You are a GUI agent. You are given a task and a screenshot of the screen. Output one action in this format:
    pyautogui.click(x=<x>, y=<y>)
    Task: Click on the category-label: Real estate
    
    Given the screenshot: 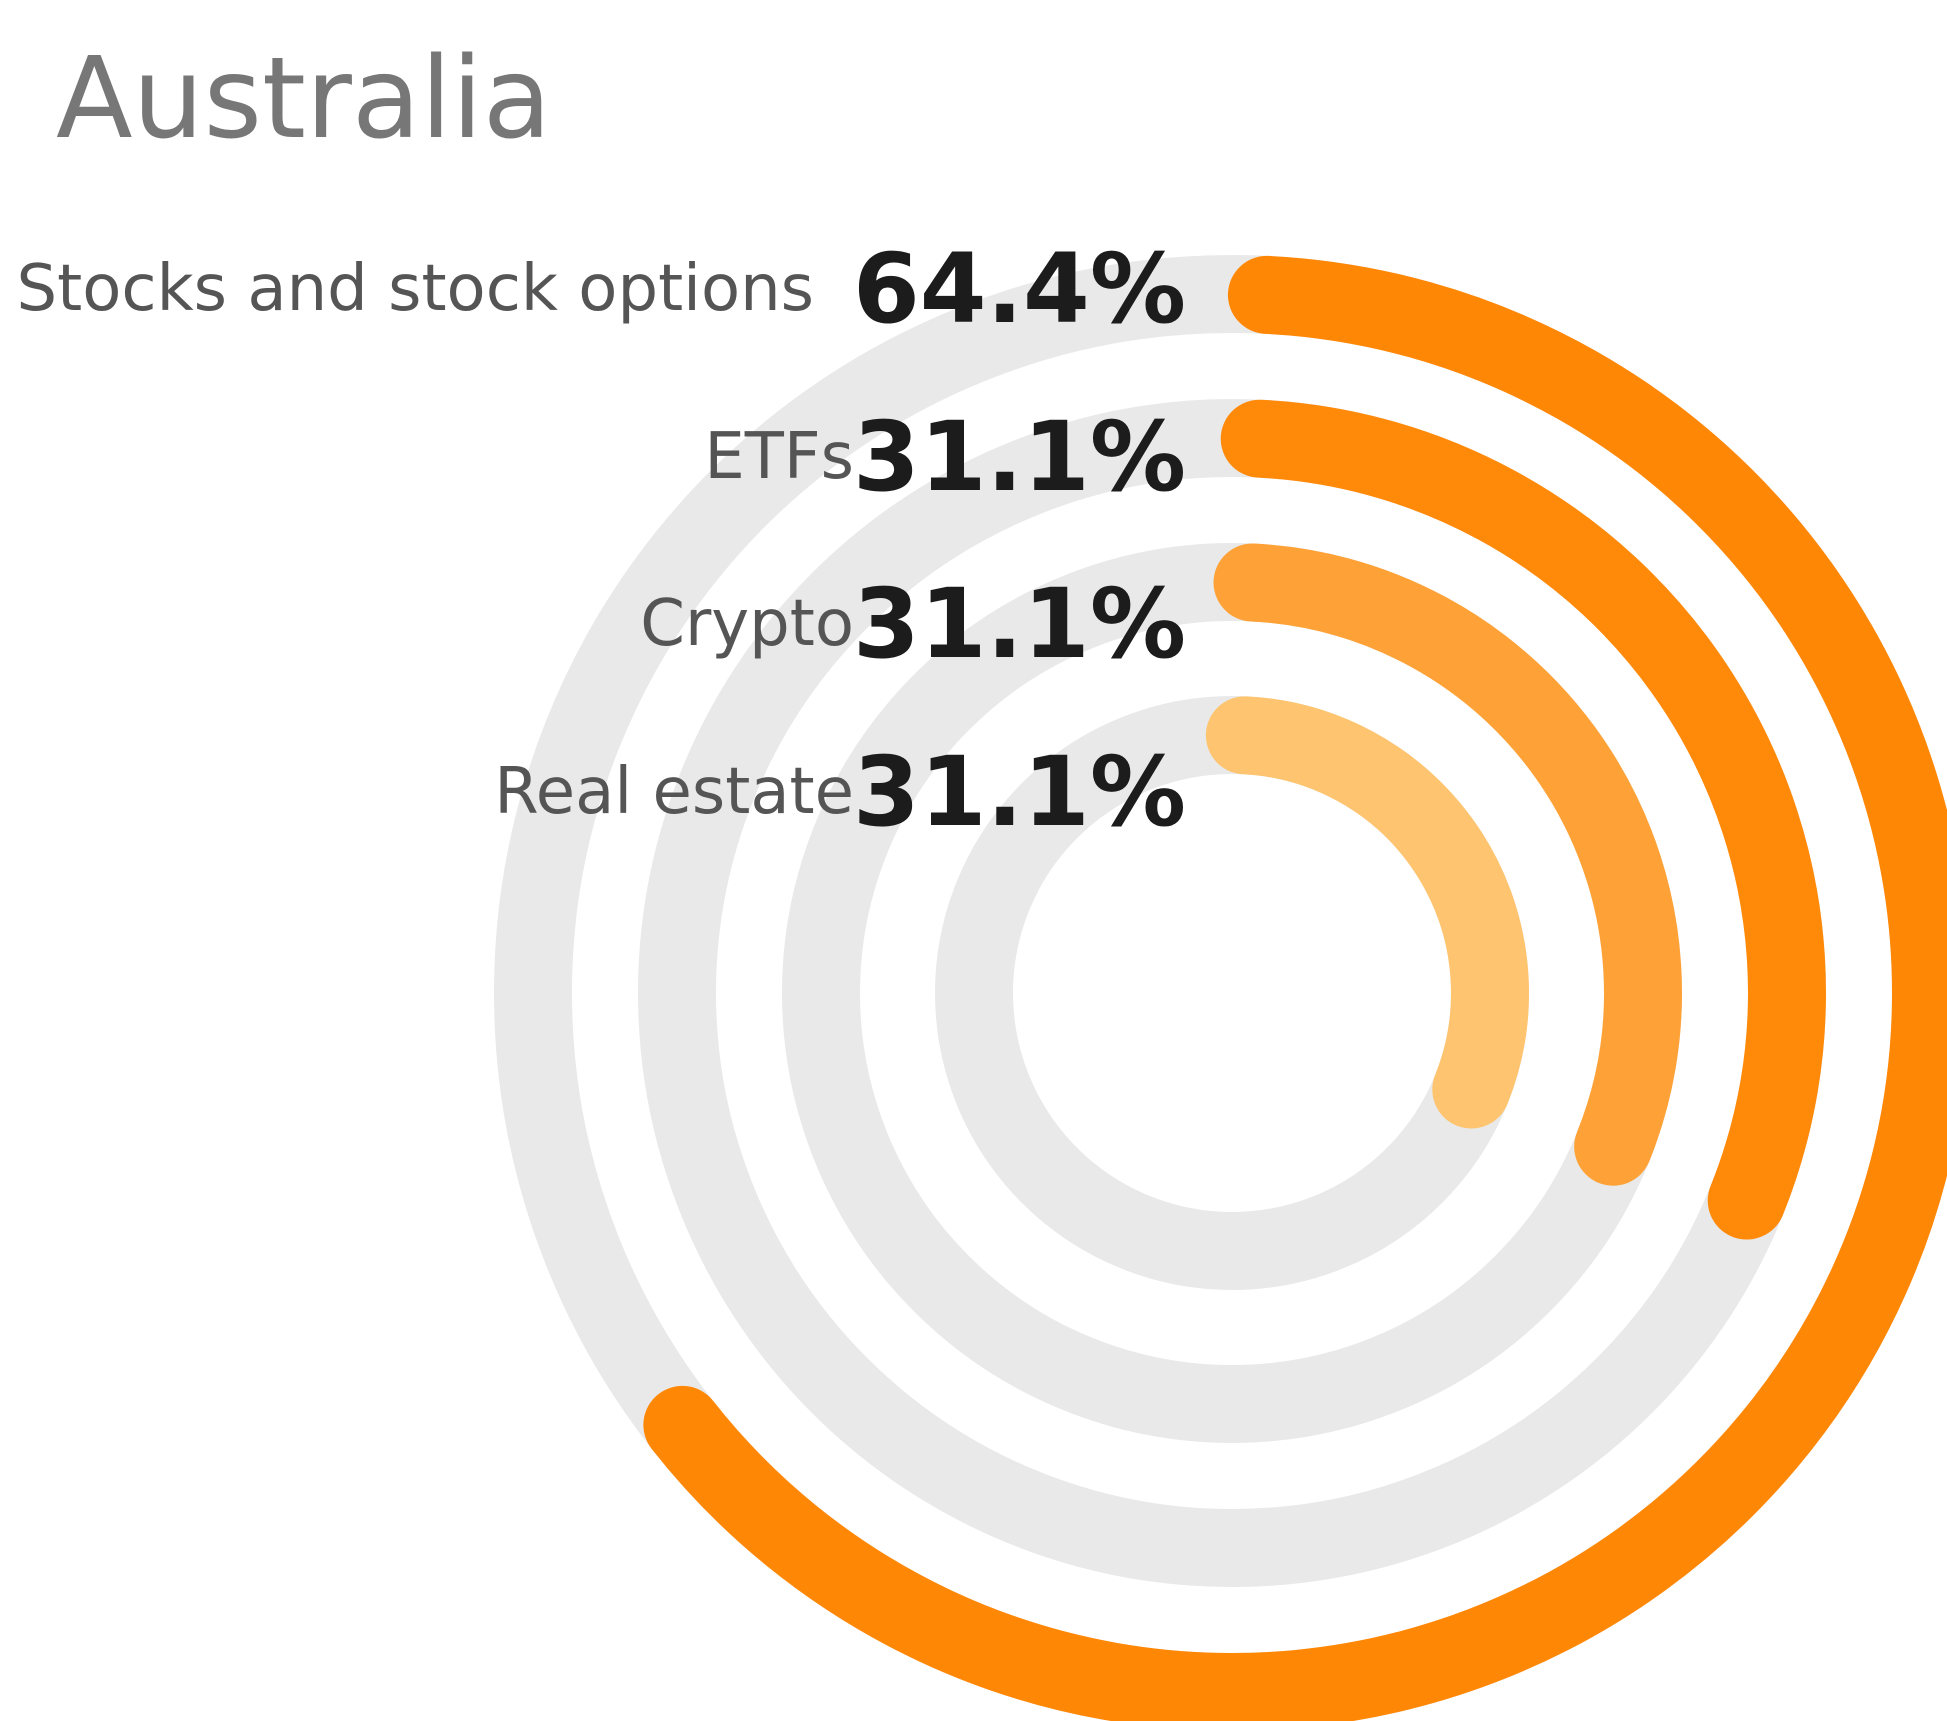 What is the action you would take?
    pyautogui.click(x=674, y=792)
    